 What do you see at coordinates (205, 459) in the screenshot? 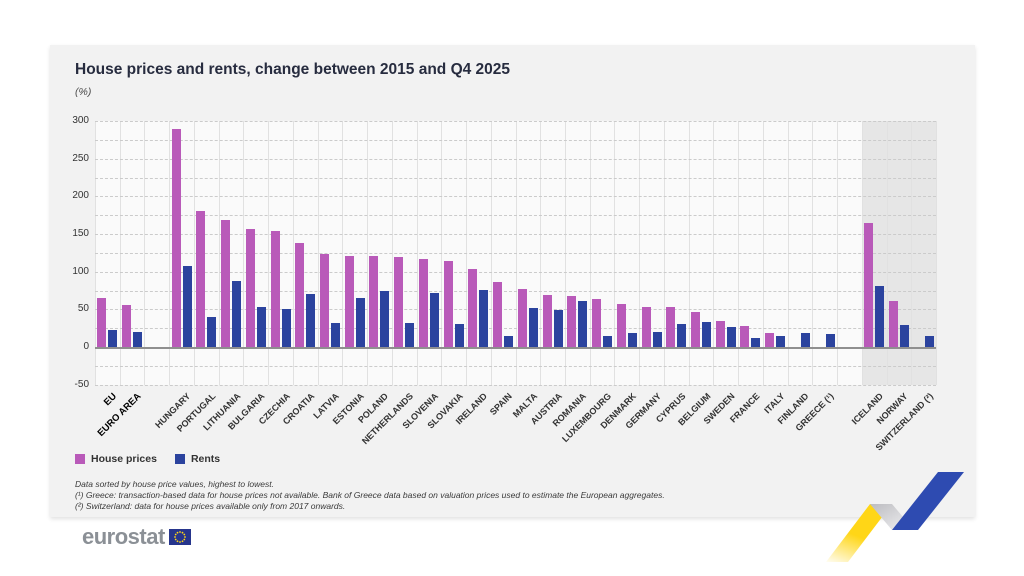
I see `legend-label-rents: Rents` at bounding box center [205, 459].